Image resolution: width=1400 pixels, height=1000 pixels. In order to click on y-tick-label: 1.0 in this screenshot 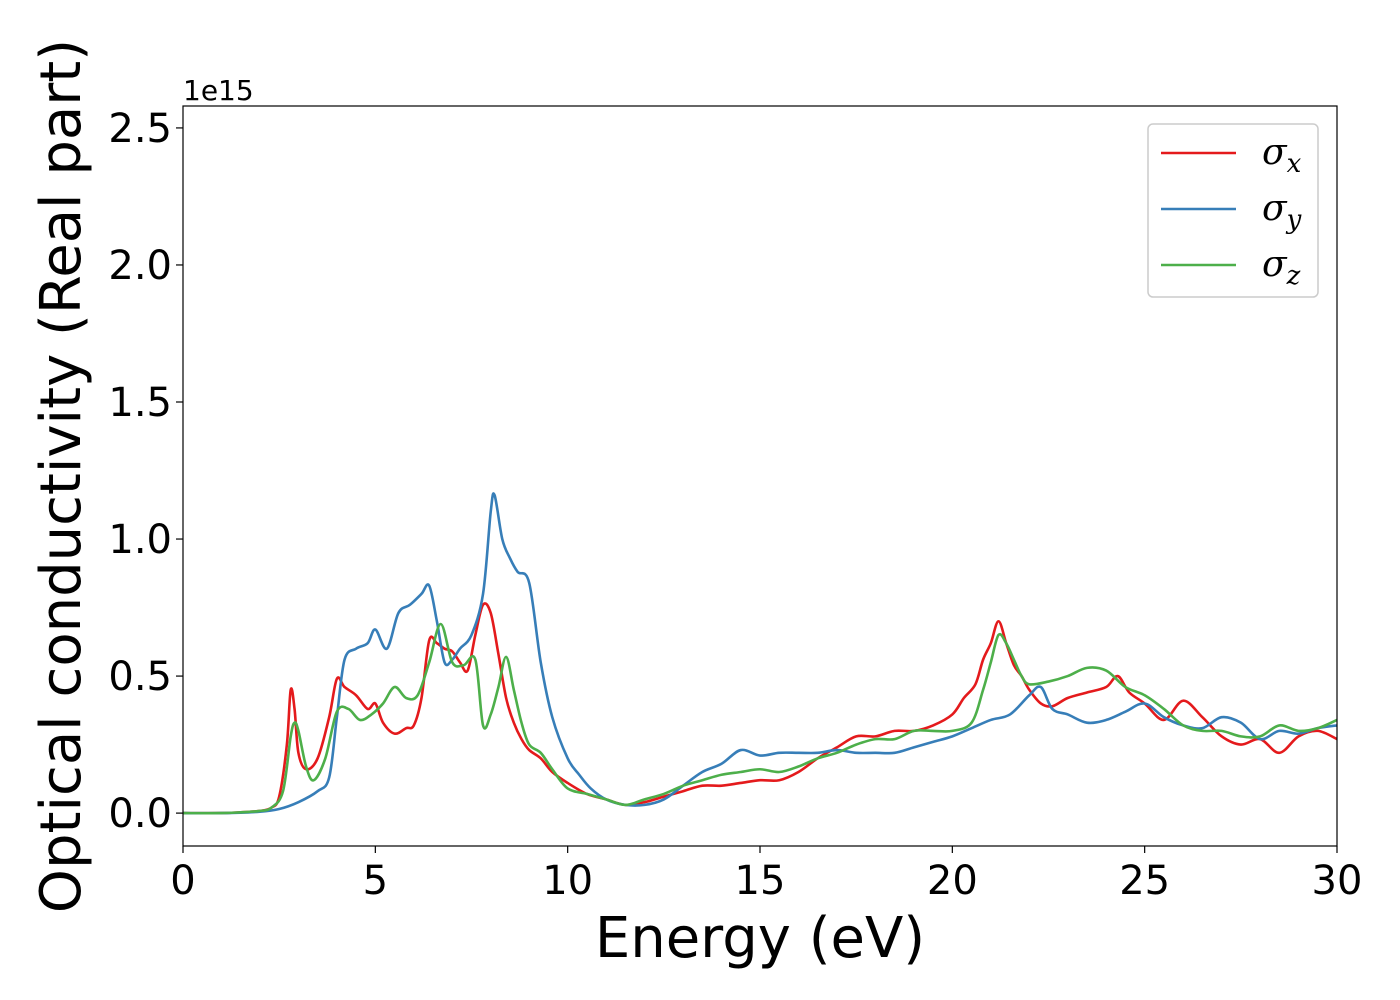, I will do `click(140, 540)`.